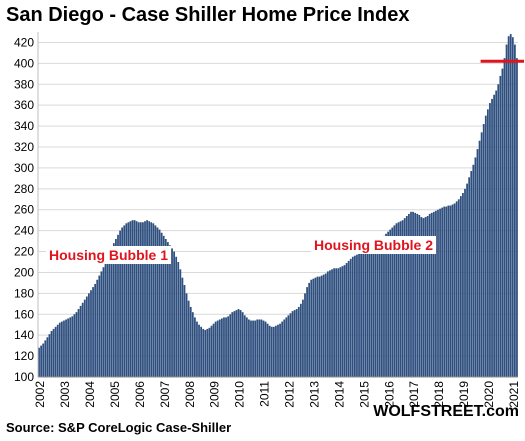  I want to click on x-tick-label: 2007, so click(165, 394).